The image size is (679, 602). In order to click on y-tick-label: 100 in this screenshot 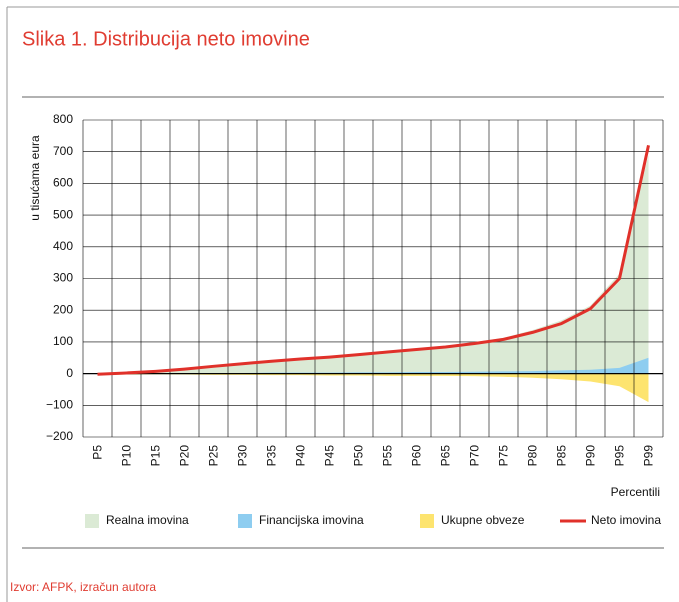, I will do `click(63, 341)`.